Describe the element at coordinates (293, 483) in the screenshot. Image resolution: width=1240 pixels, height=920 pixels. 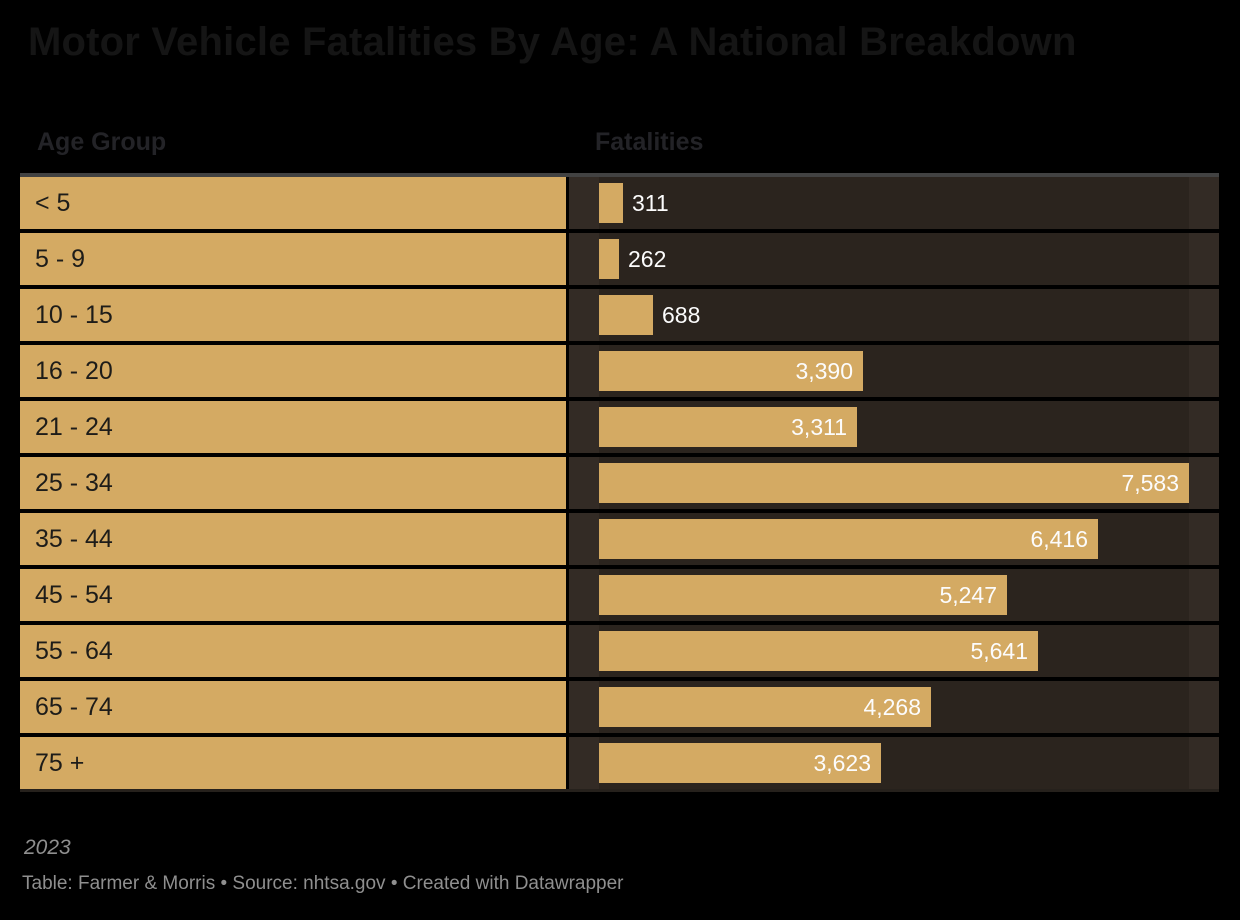
I see `age-group-cell: 25 - 34` at that location.